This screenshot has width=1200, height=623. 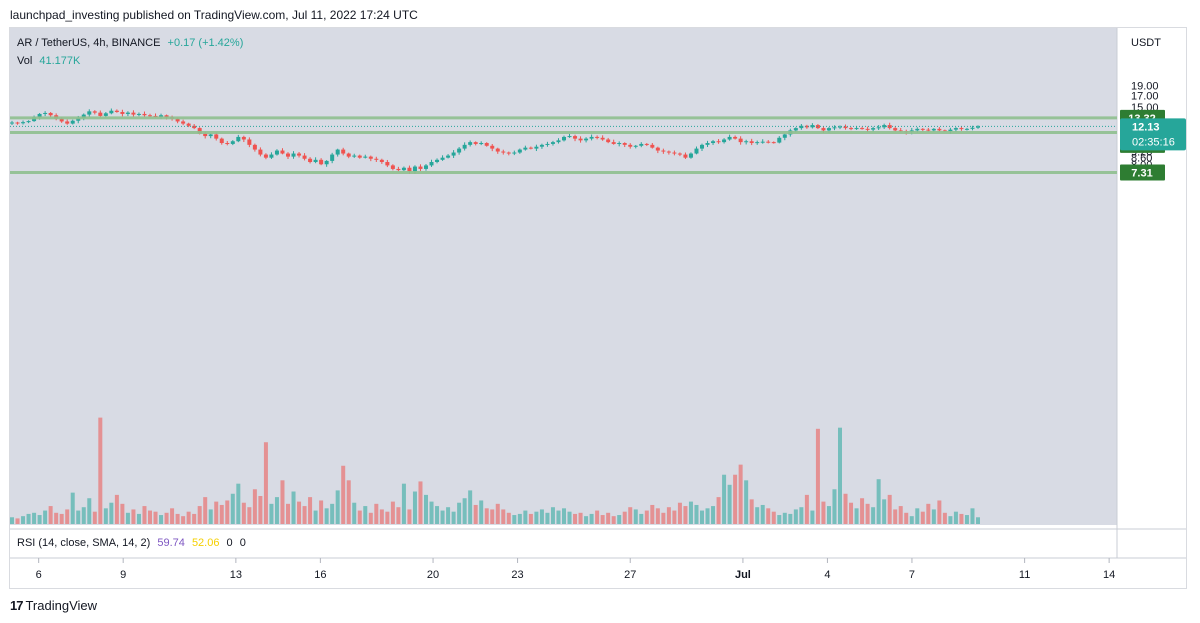 What do you see at coordinates (576, 569) in the screenshot?
I see `time-axis: 6 9 13 16 20 23 27 Jul 4 7 11 14` at bounding box center [576, 569].